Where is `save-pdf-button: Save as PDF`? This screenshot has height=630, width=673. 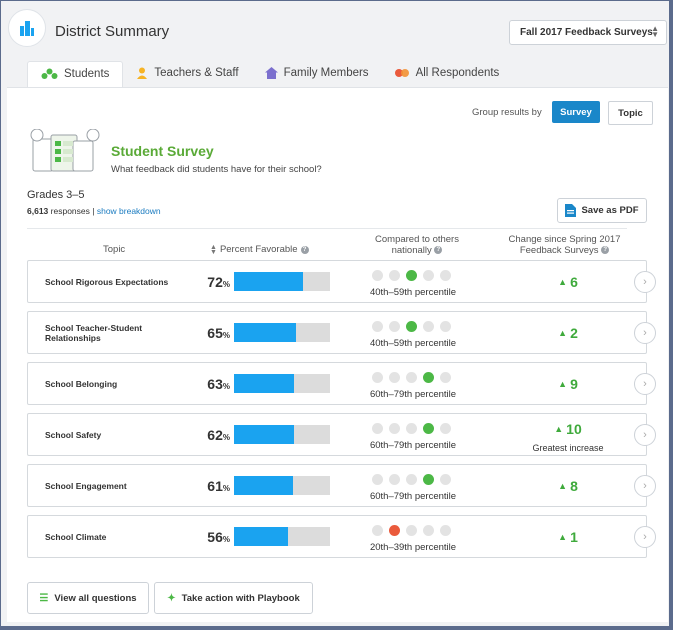
save-pdf-button: Save as PDF is located at coordinates (602, 210).